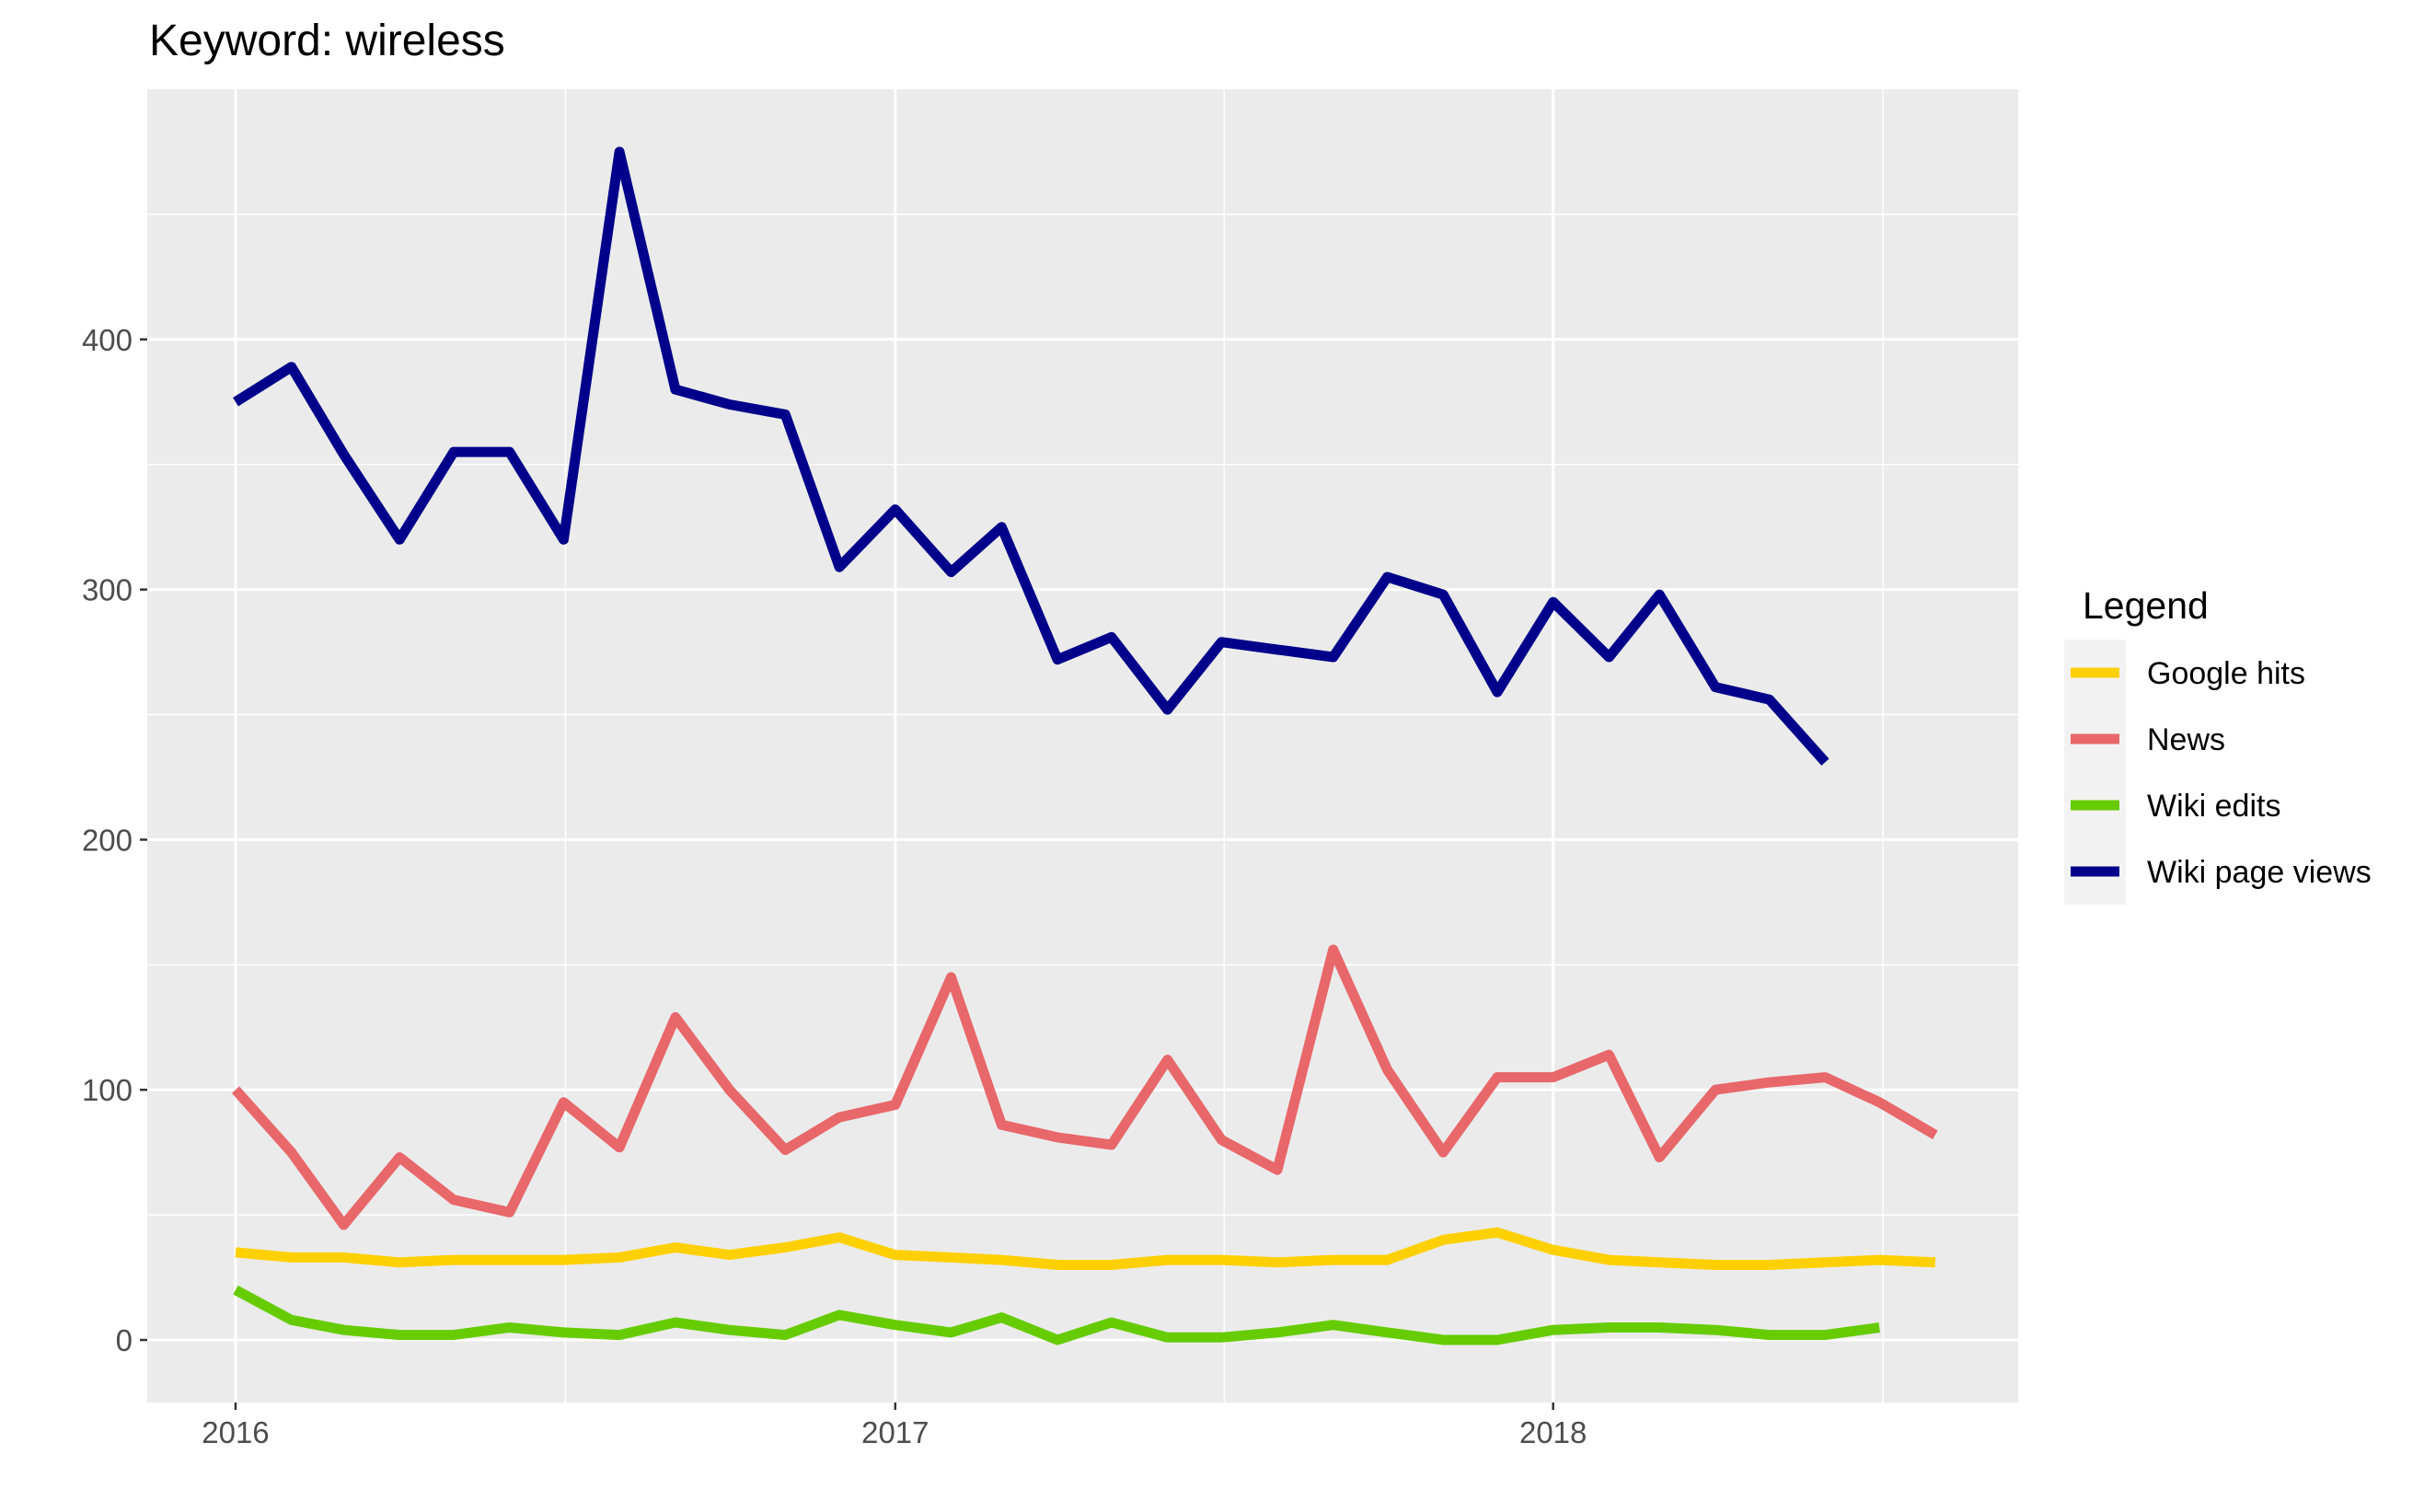 Image resolution: width=2424 pixels, height=1512 pixels. What do you see at coordinates (327, 41) in the screenshot?
I see `chart-title: Keyword: wireless` at bounding box center [327, 41].